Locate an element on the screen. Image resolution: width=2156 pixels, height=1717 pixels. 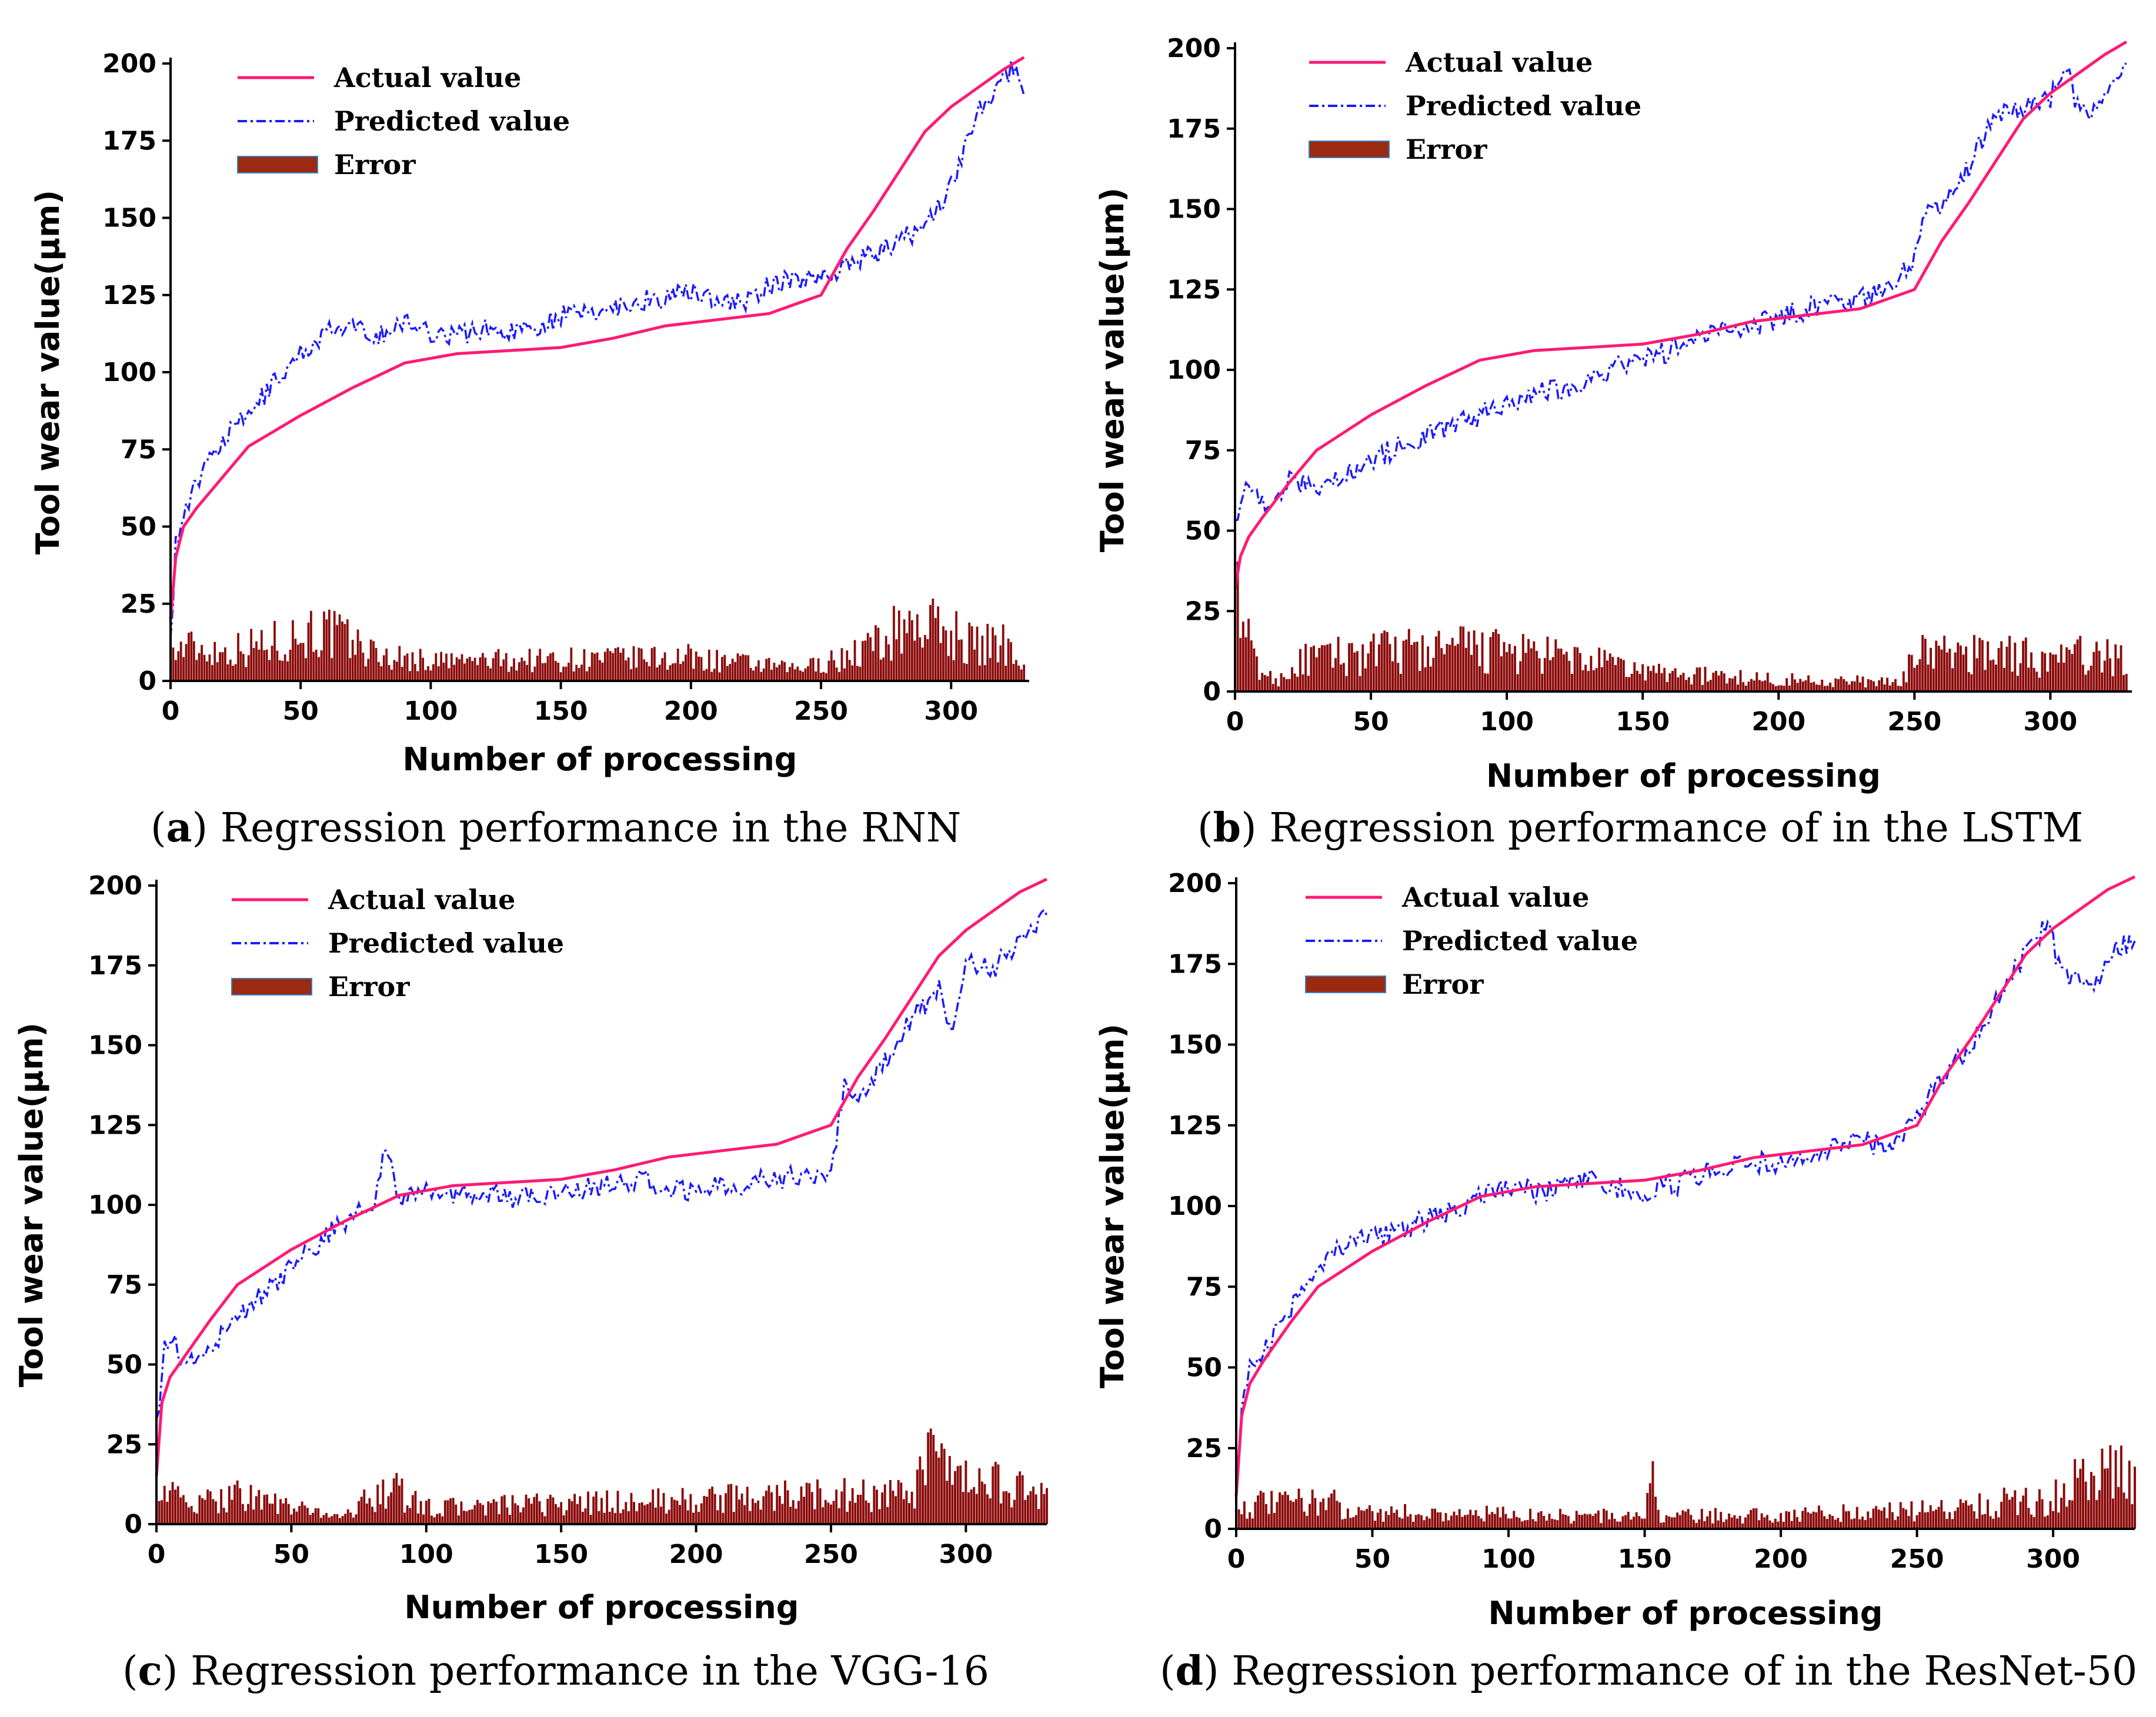
caption-a: (a) Regression performance in the RNN is located at coordinates (556, 827).